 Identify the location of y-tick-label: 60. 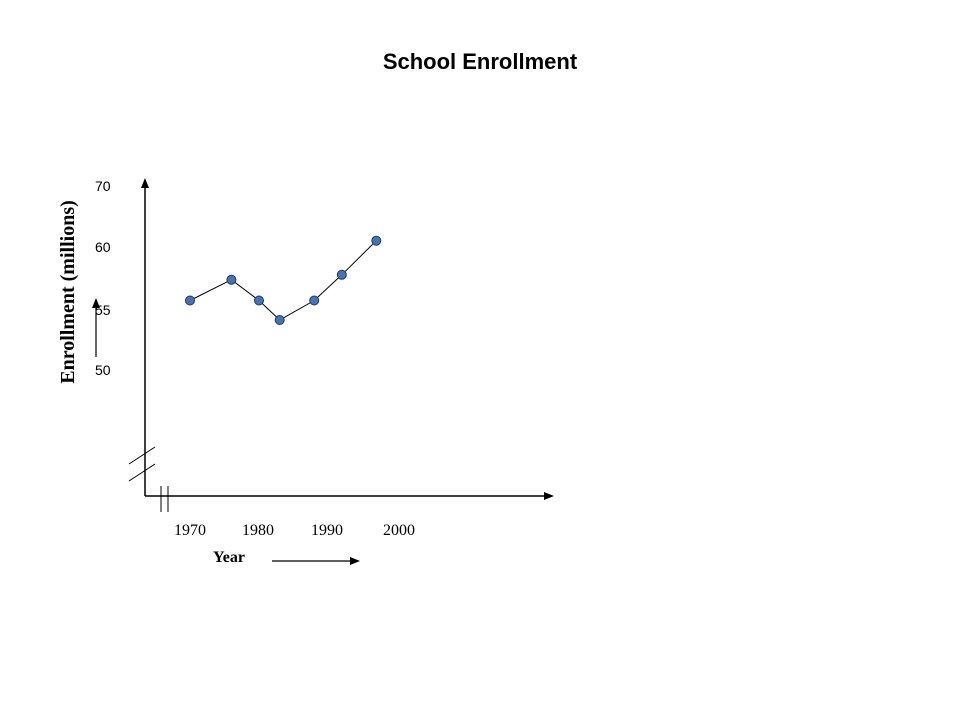
(103, 247).